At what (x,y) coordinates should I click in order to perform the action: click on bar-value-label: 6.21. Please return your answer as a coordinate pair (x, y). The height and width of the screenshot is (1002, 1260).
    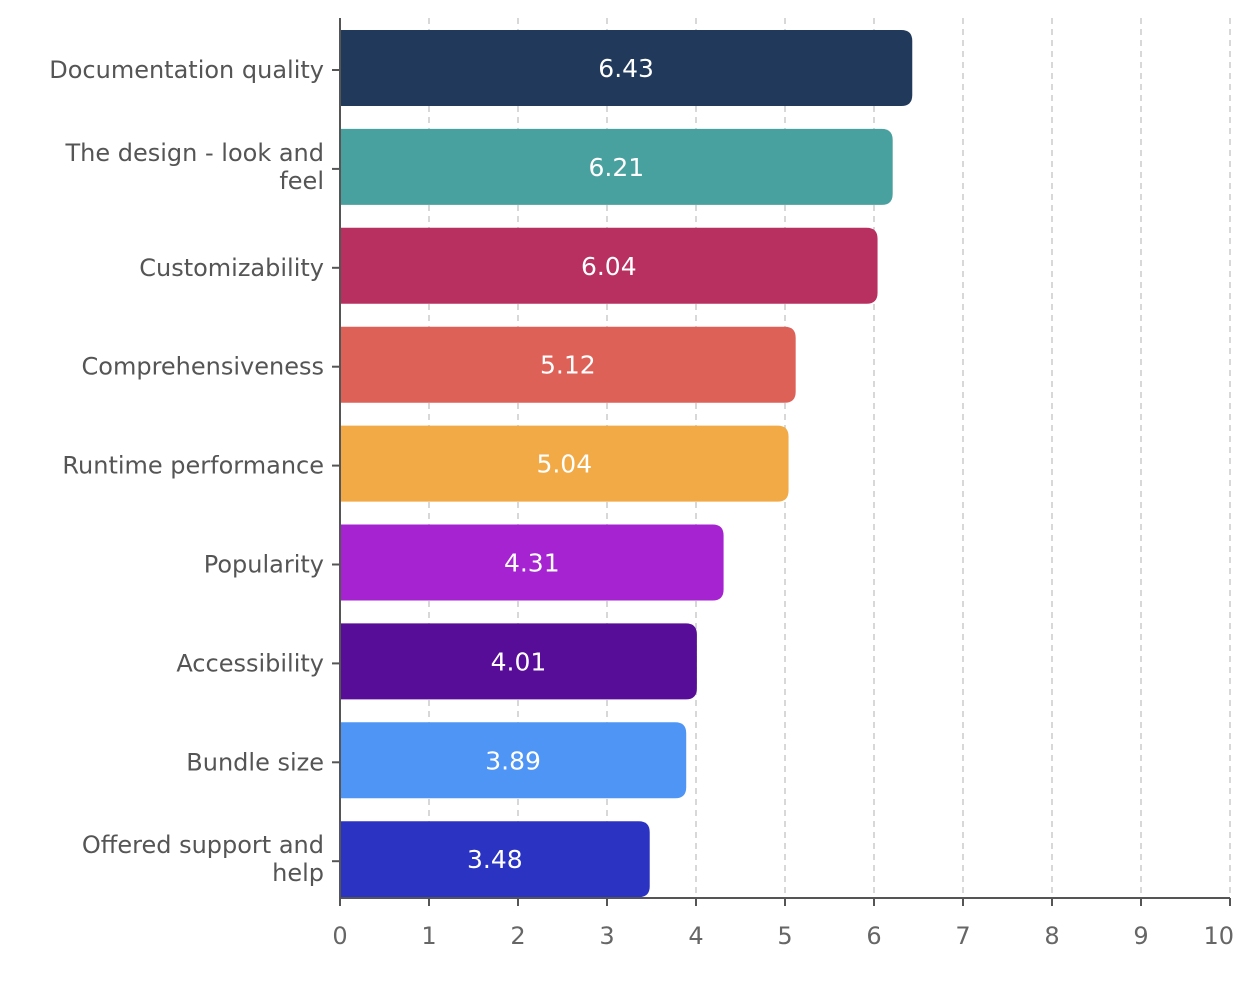
    Looking at the image, I should click on (617, 167).